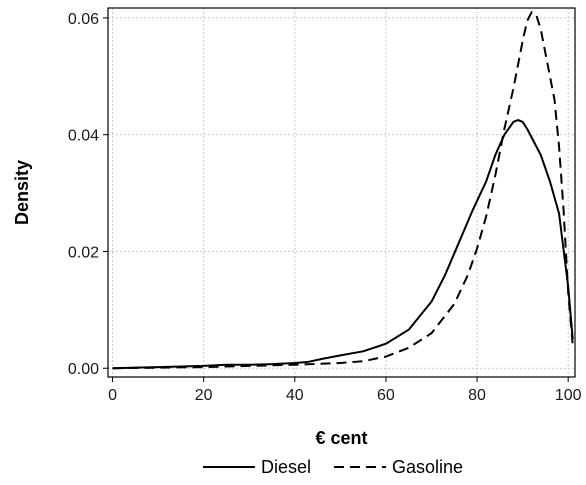  I want to click on x-tick-label: 80, so click(477, 395).